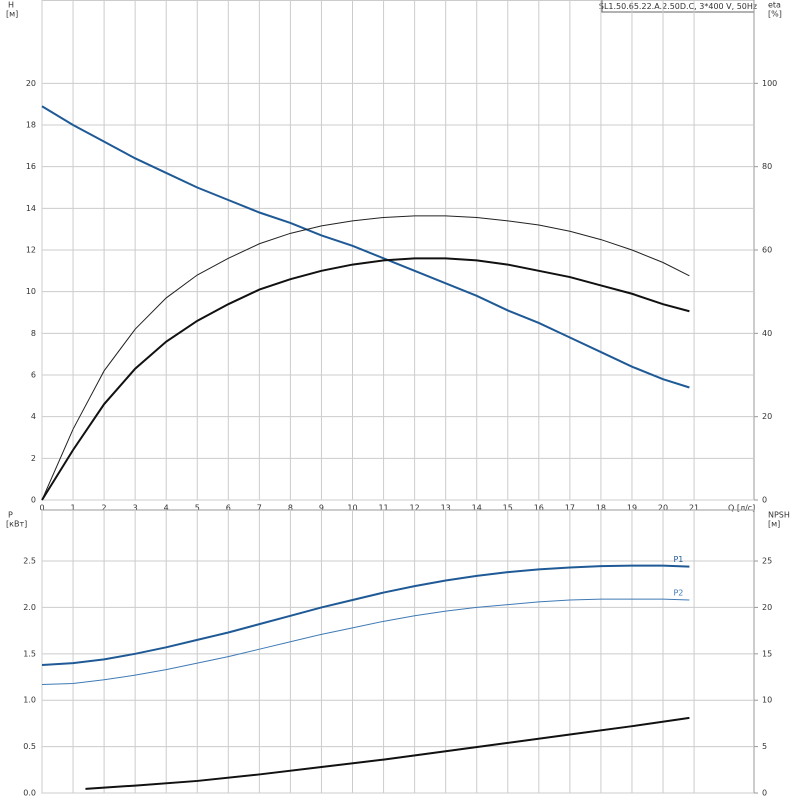  Describe the element at coordinates (29, 653) in the screenshot. I see `y-tick-label: 1.5` at that location.